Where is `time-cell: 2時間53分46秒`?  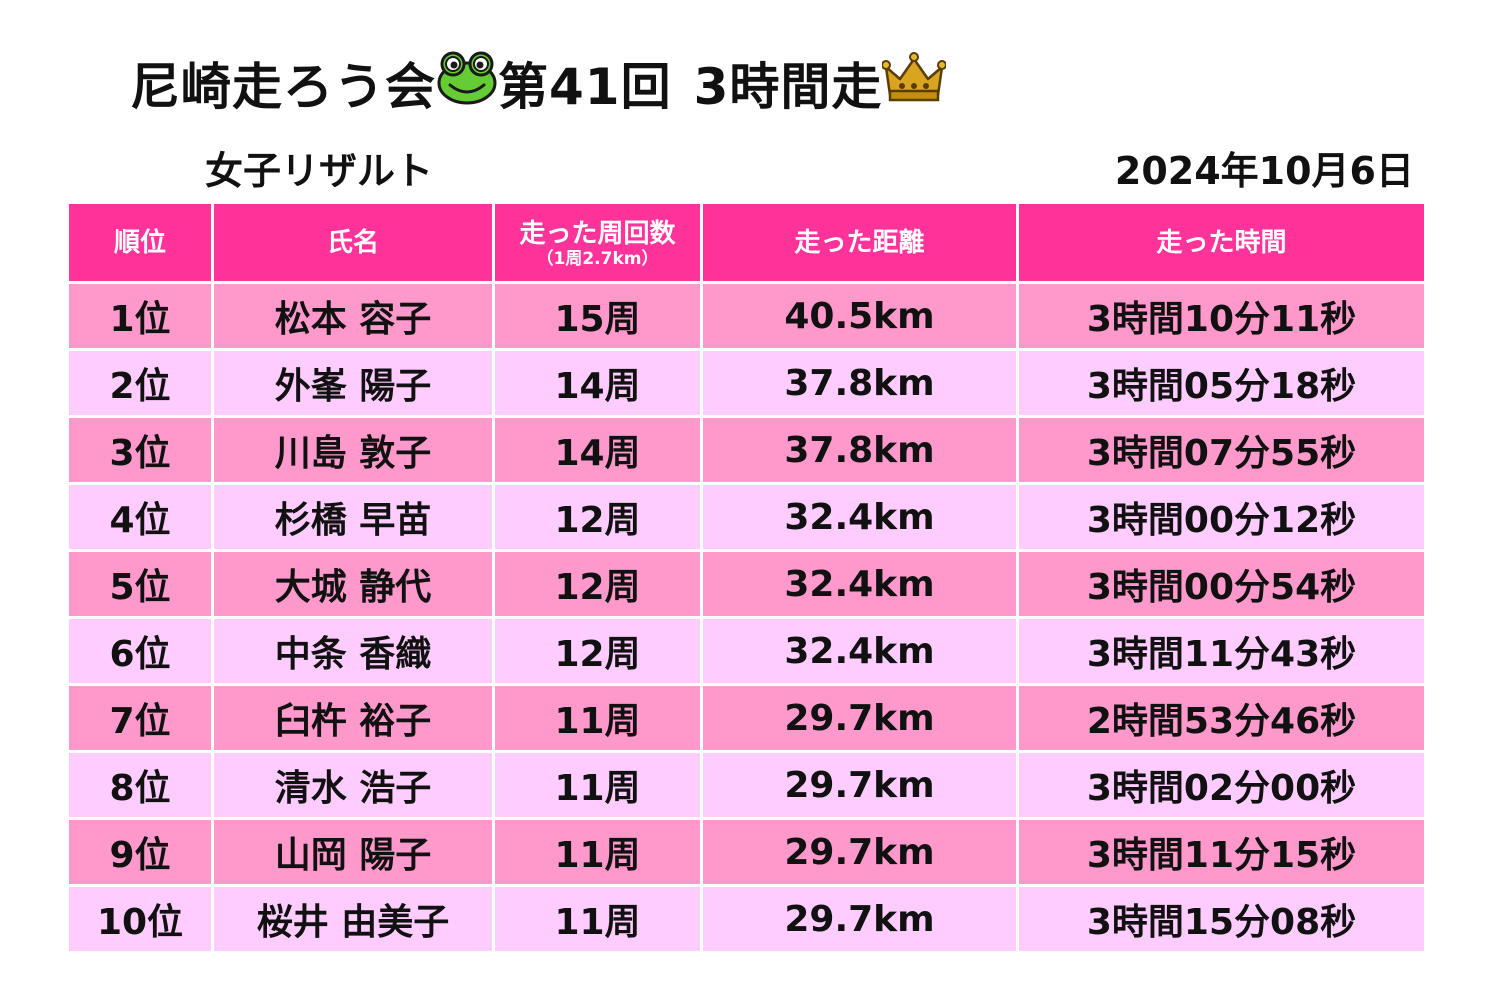
time-cell: 2時間53分46秒 is located at coordinates (1221, 718).